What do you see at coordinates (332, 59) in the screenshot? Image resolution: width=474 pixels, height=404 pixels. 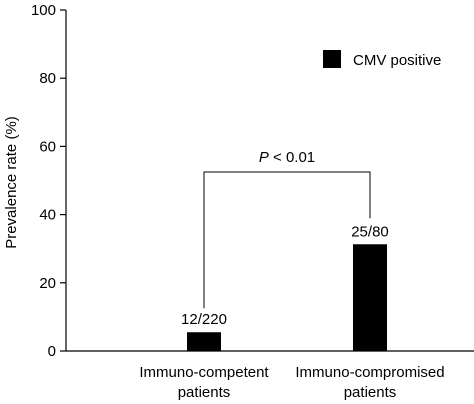 I see `legend-swatch` at bounding box center [332, 59].